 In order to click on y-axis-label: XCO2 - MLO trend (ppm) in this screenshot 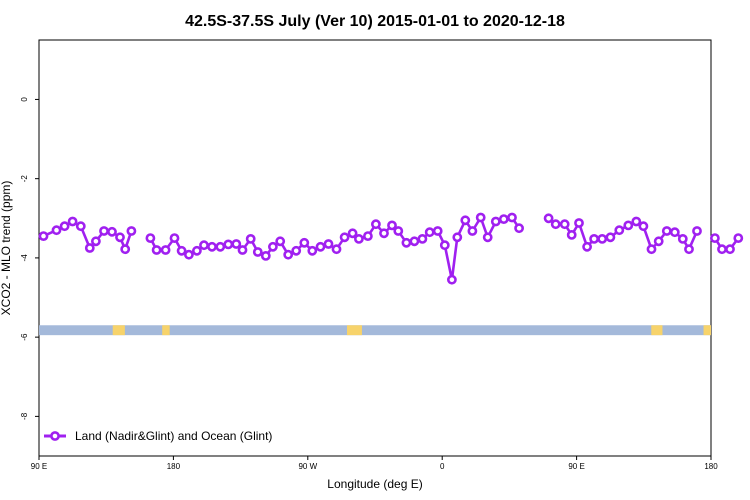, I will do `click(6, 248)`.